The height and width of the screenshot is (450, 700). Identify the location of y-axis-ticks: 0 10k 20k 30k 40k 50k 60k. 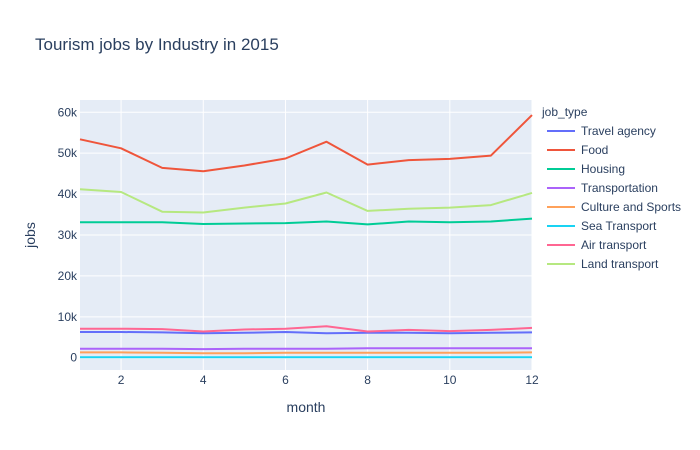
(68, 234).